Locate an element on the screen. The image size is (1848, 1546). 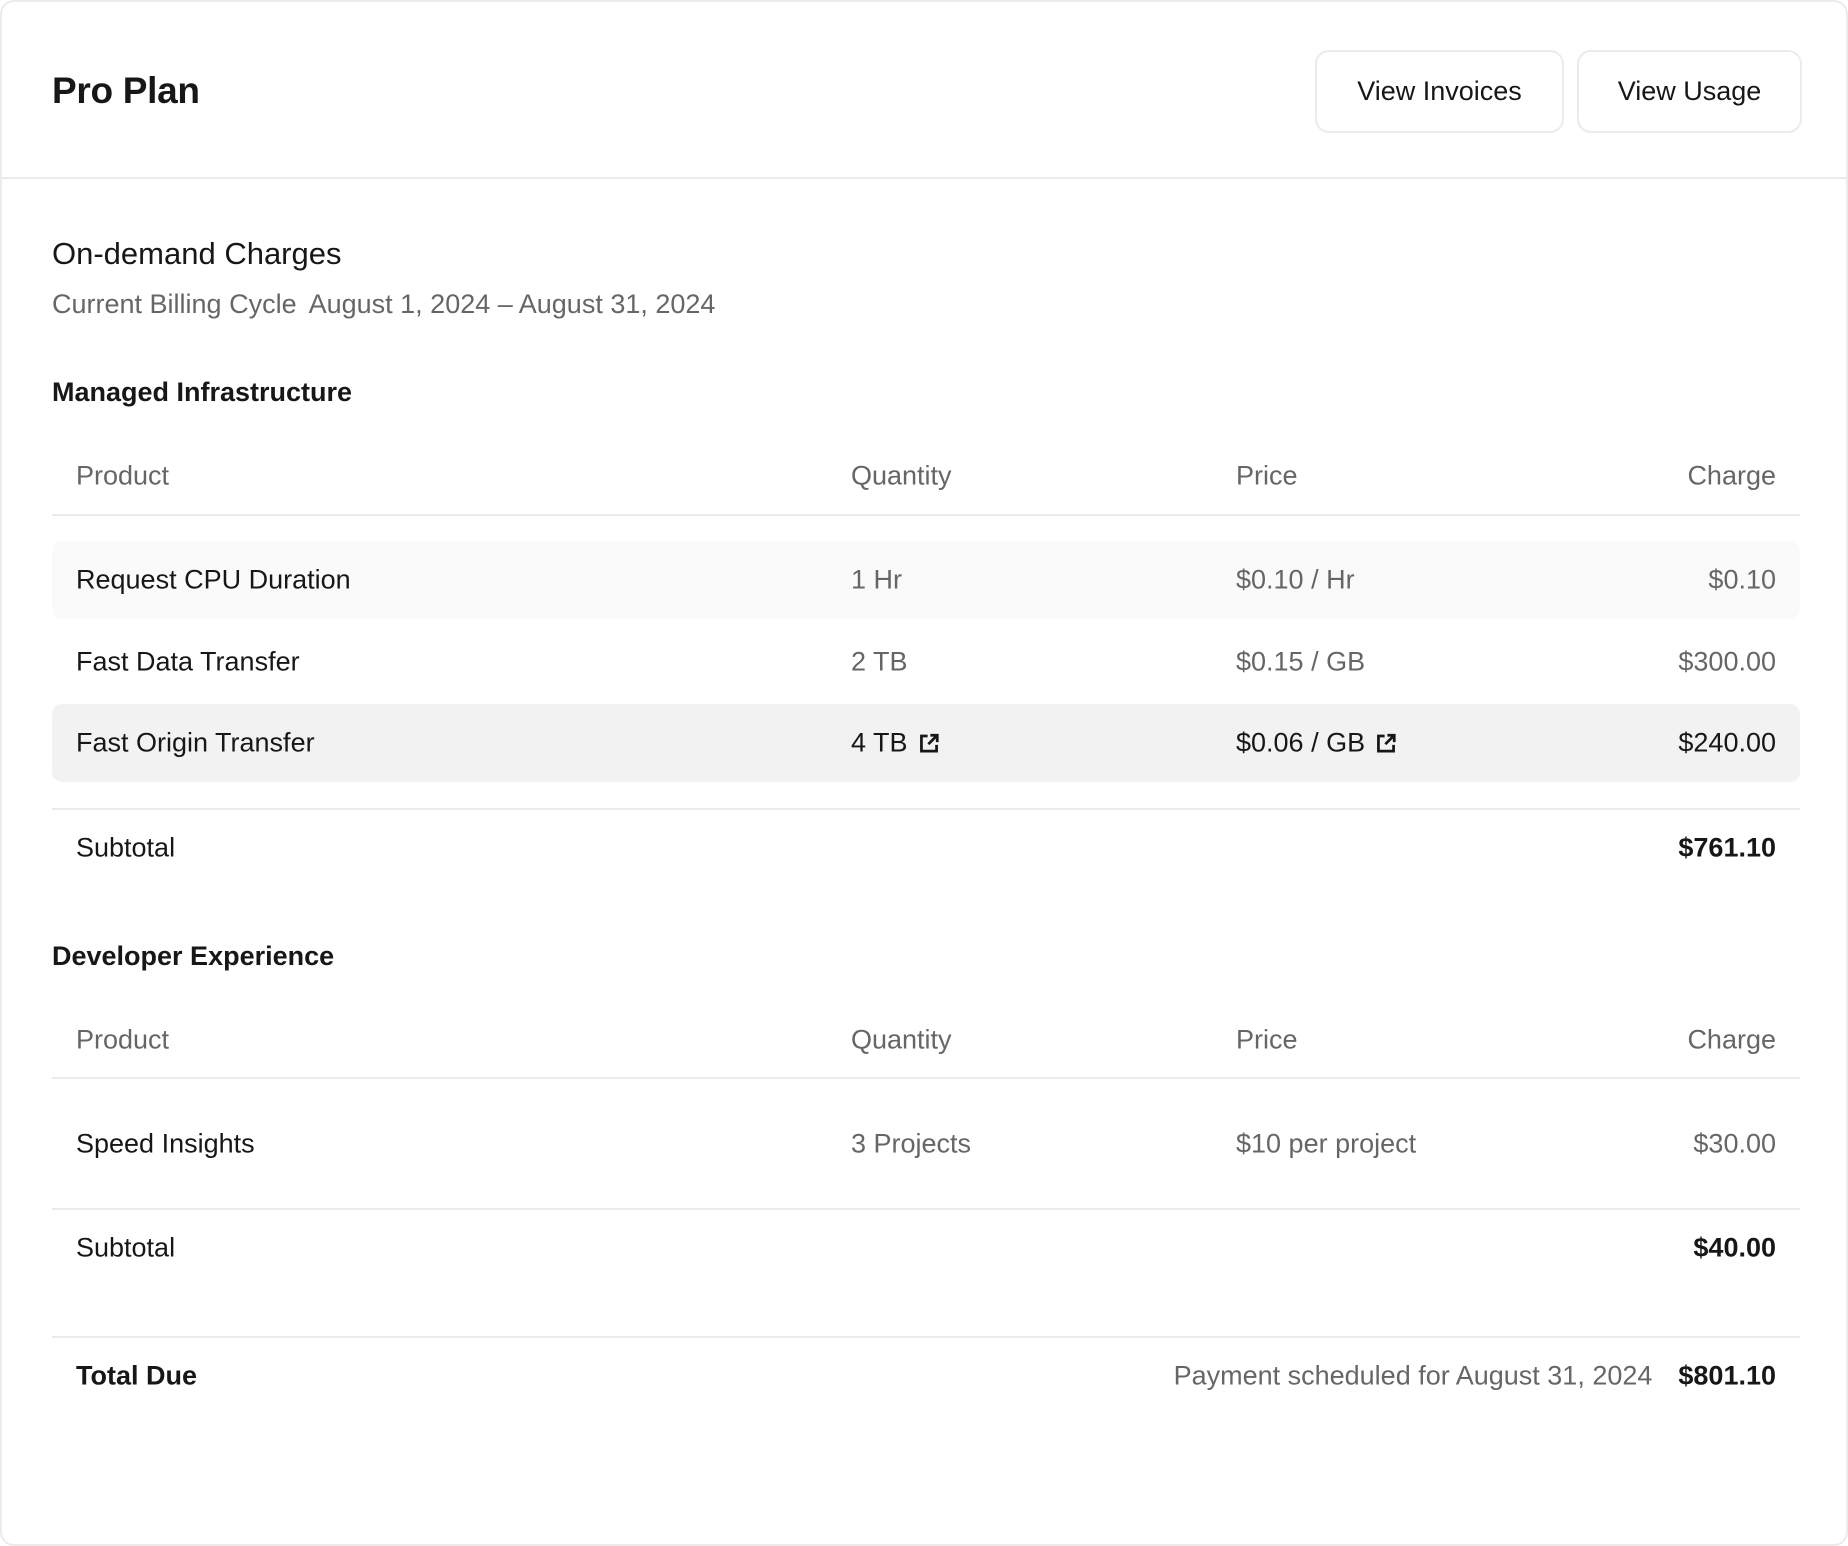
managed-infrastructure-title: Managed Infrastructure is located at coordinates (202, 392).